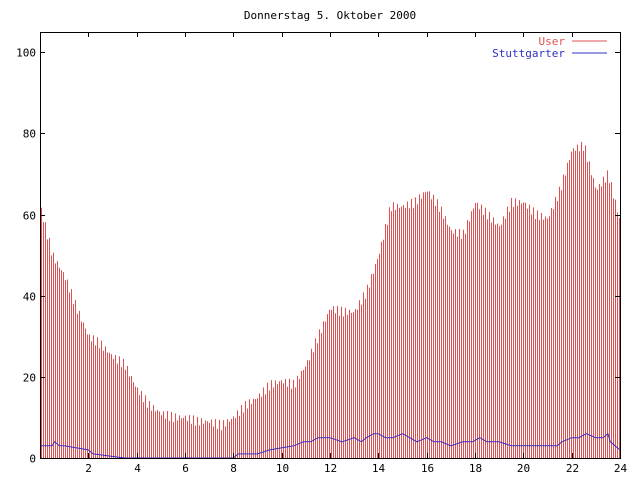  I want to click on y-tick-label: 60, so click(29, 216).